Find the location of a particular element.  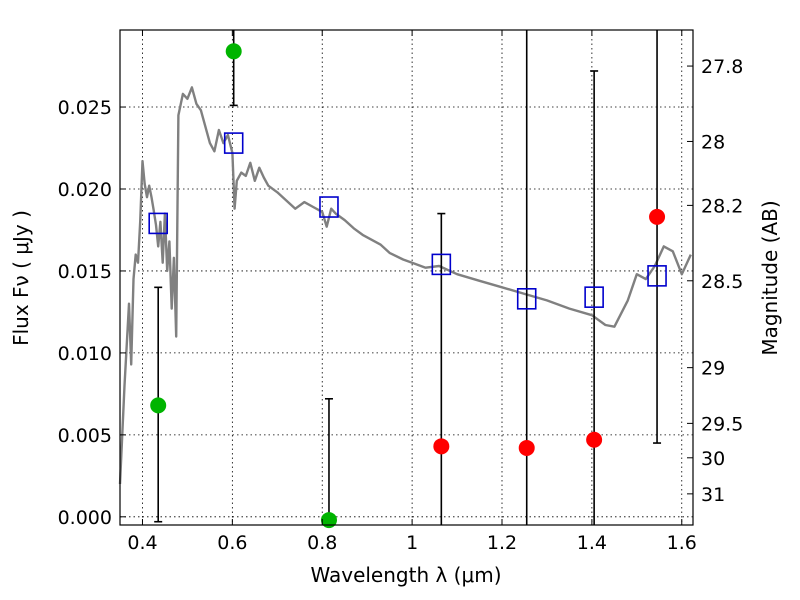

y2-tick-label: 29.5 is located at coordinates (722, 424).